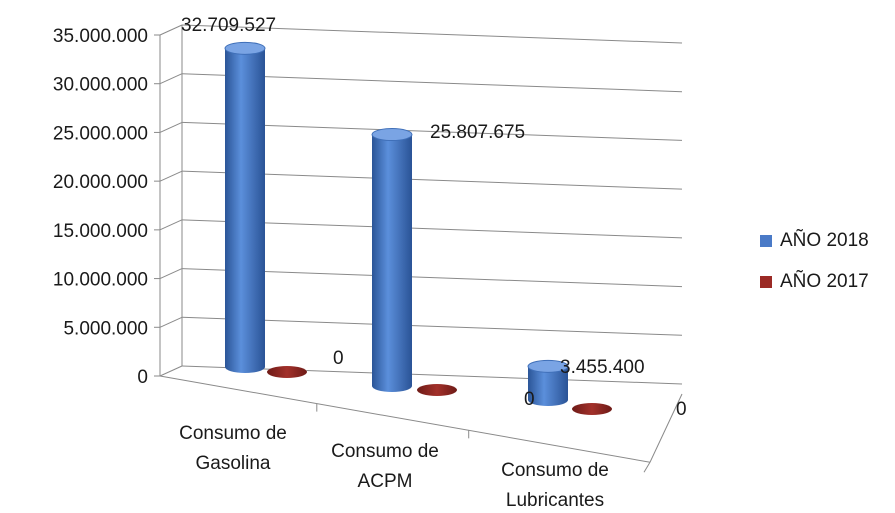 Image resolution: width=895 pixels, height=513 pixels. Describe the element at coordinates (555, 500) in the screenshot. I see `x-category-label: Lubricantes` at that location.